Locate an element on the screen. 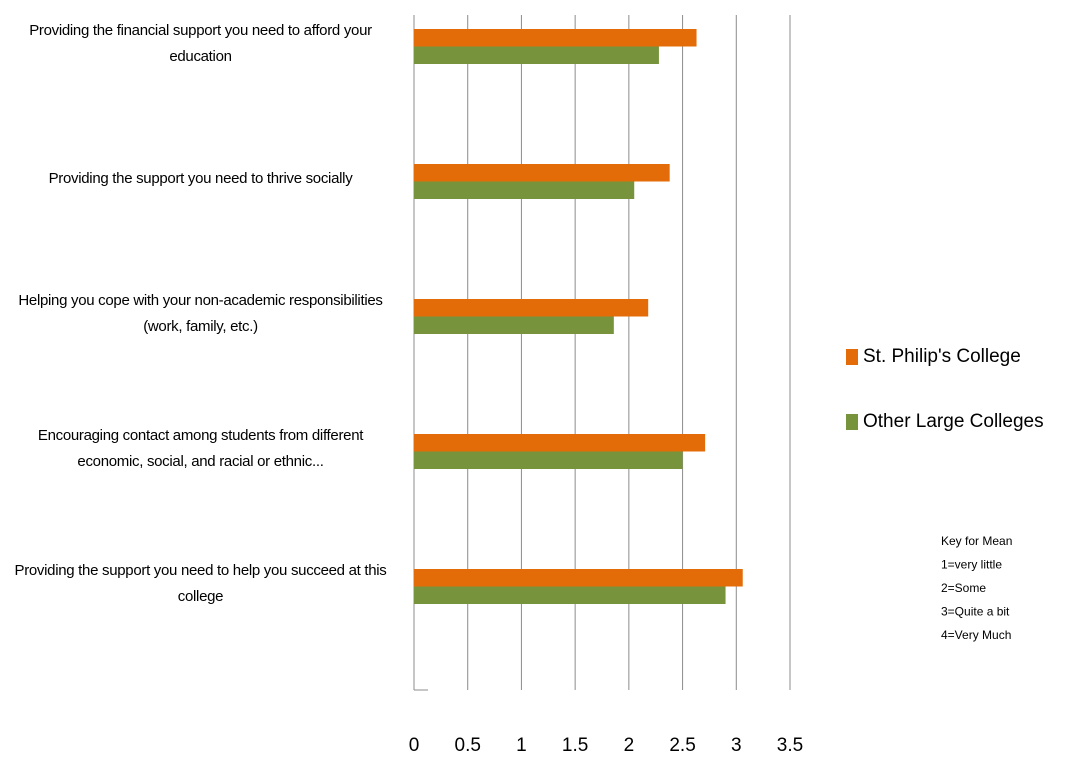 Image resolution: width=1067 pixels, height=758 pixels. key-text: Key for Mean is located at coordinates (976, 541).